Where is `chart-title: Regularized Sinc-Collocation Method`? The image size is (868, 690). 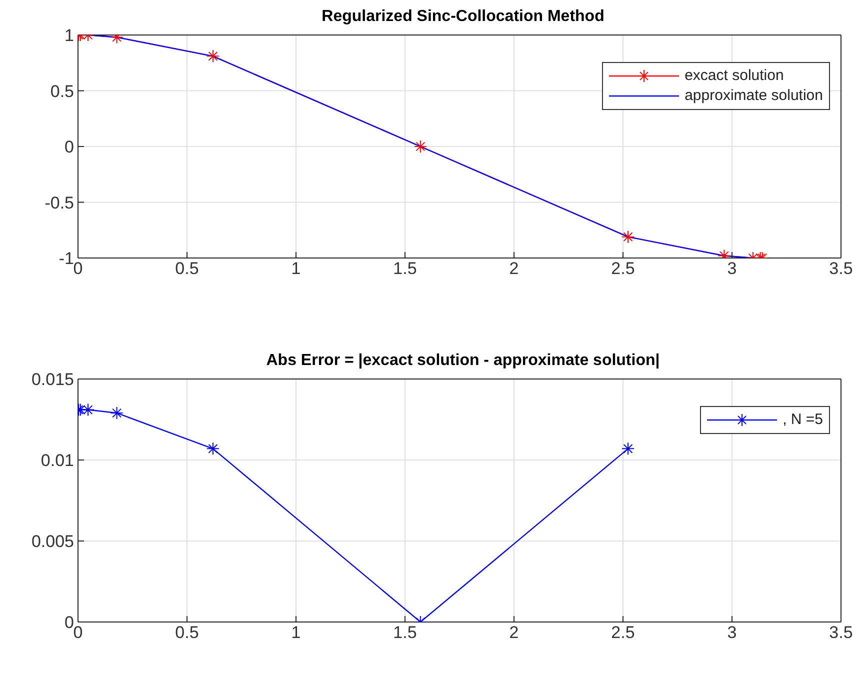
chart-title: Regularized Sinc-Collocation Method is located at coordinates (463, 17).